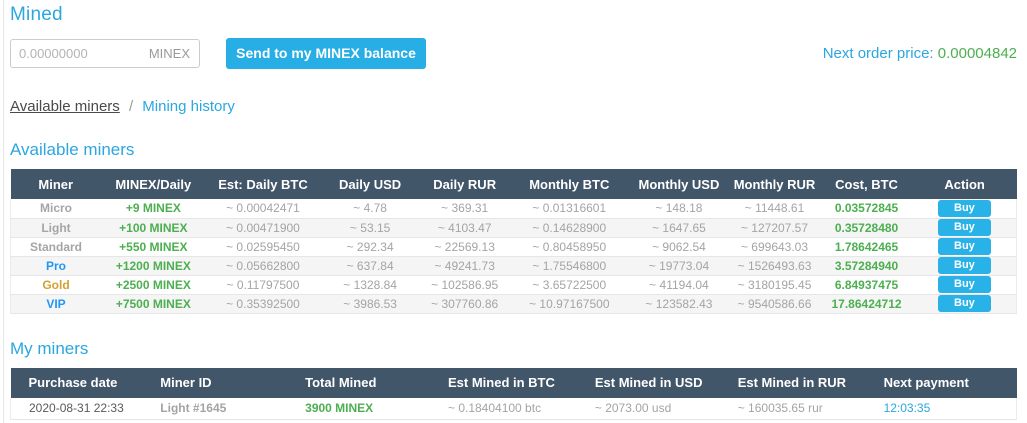 The width and height of the screenshot is (1027, 423). Describe the element at coordinates (263, 247) in the screenshot. I see `daily-btc-cell: ~ 0.02595450` at that location.